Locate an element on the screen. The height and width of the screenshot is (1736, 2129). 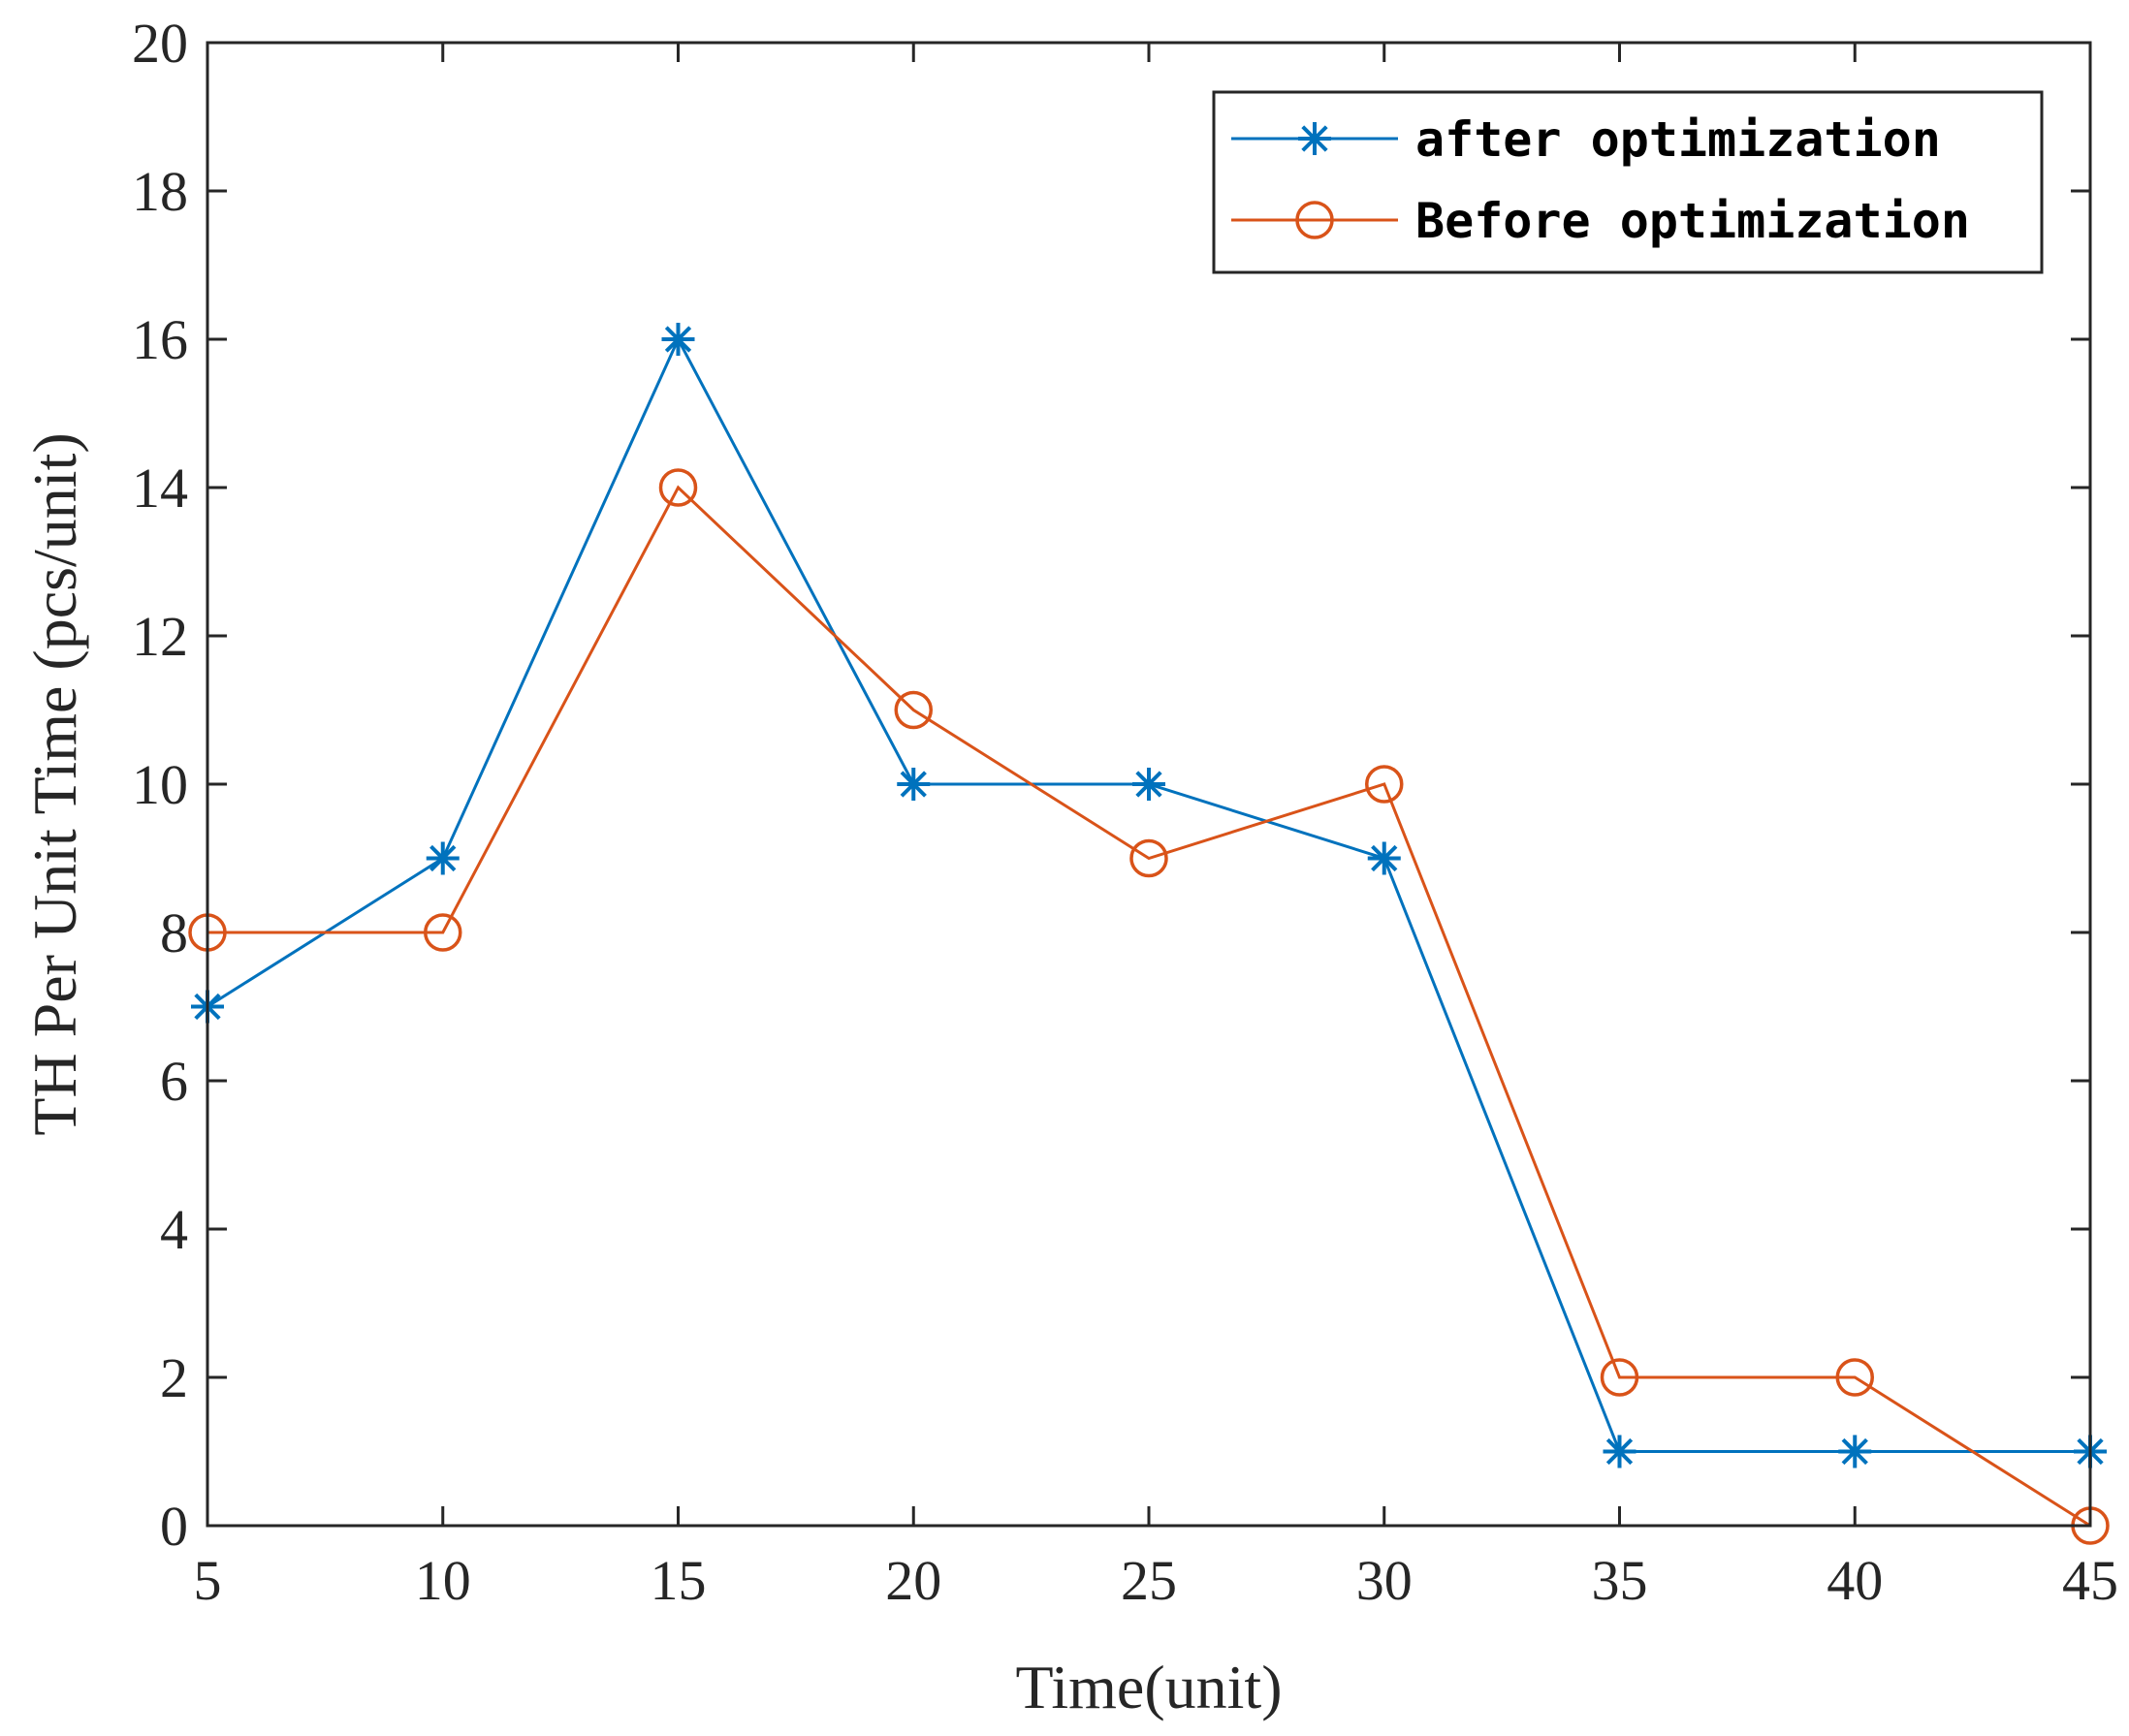
y-tick-label: 18 is located at coordinates (160, 191).